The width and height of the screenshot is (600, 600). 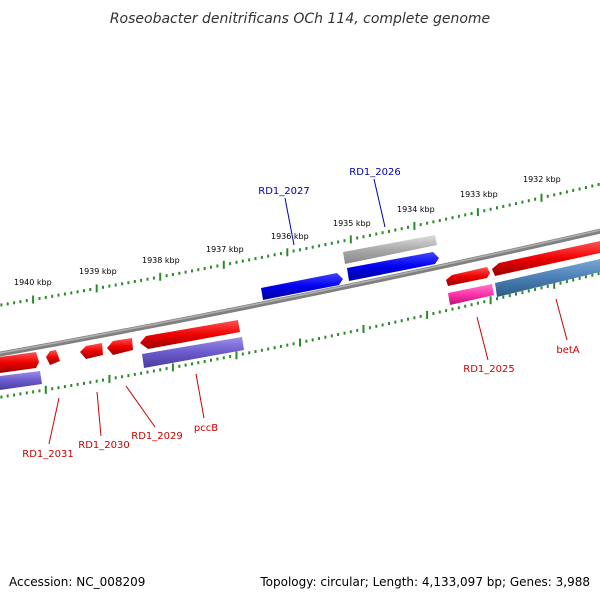 What do you see at coordinates (193, 352) in the screenshot?
I see `gene-pccb` at bounding box center [193, 352].